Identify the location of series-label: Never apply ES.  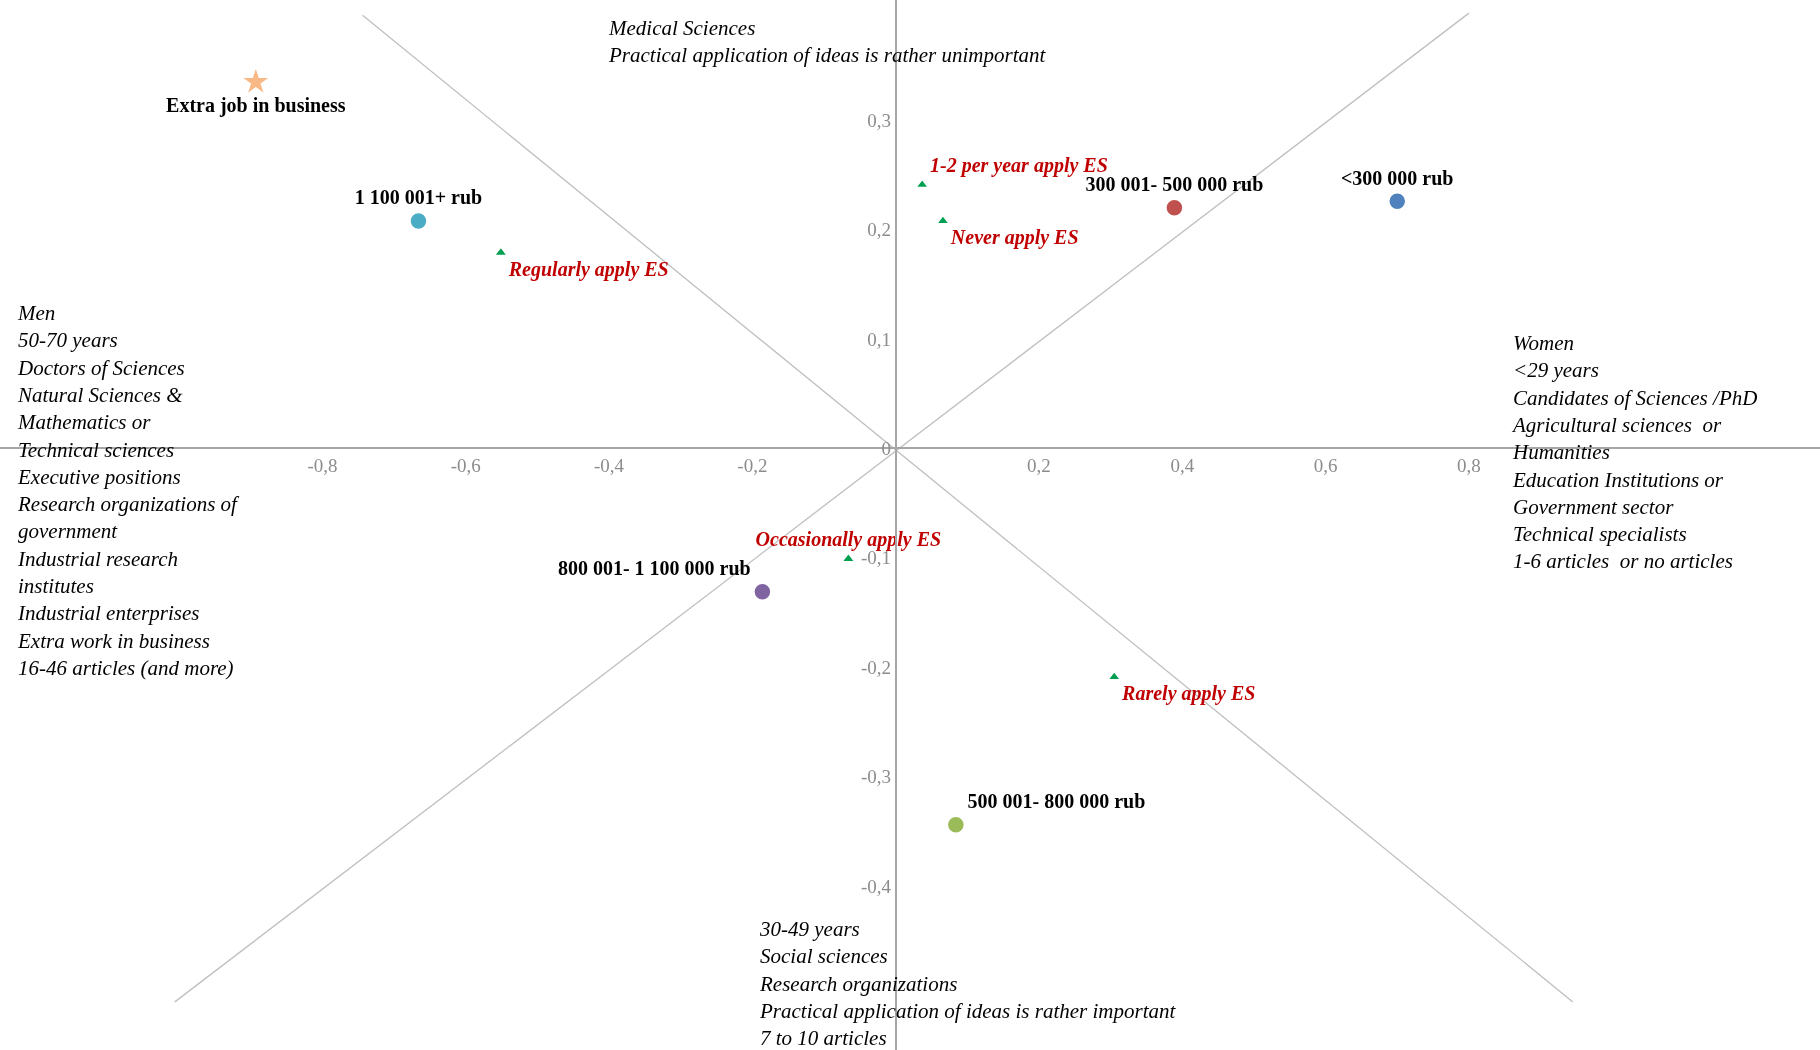
(1014, 237).